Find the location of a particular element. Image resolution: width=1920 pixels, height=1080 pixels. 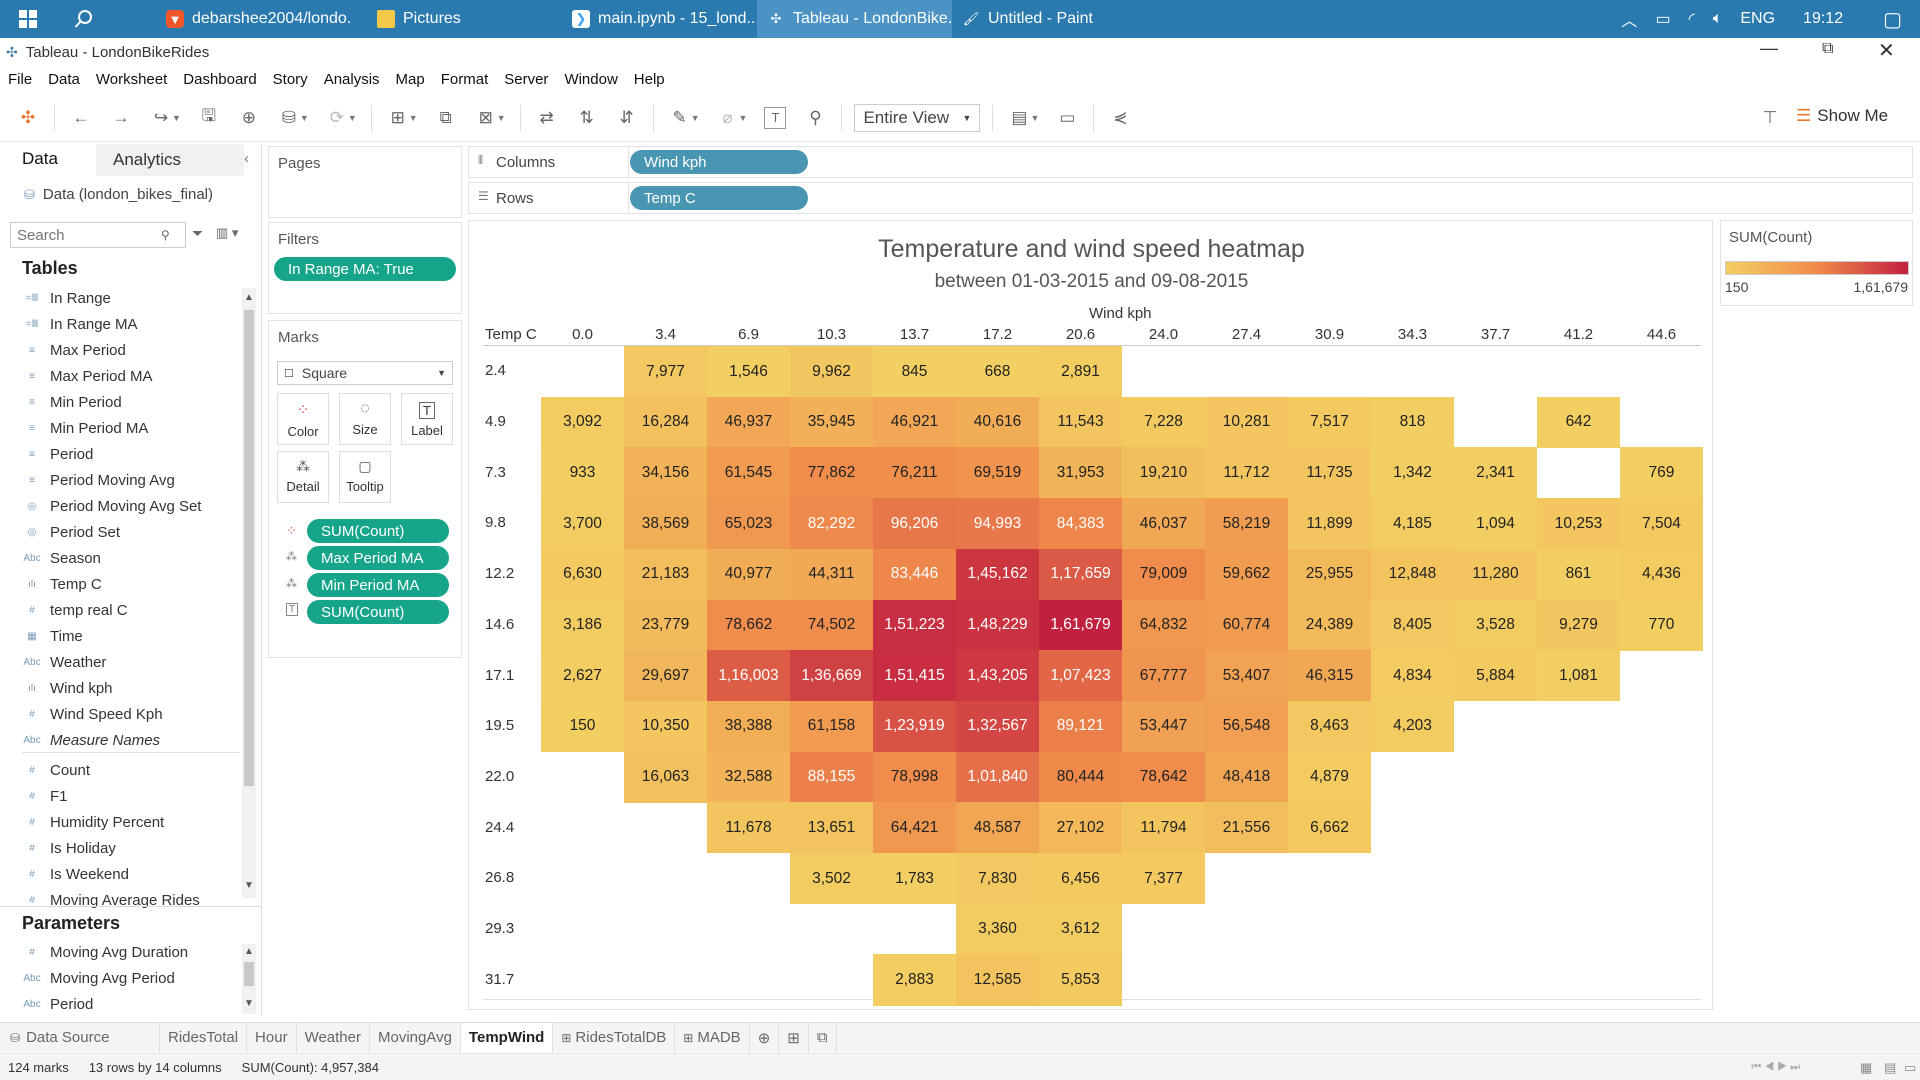

menu-data: Data is located at coordinates (64, 79).